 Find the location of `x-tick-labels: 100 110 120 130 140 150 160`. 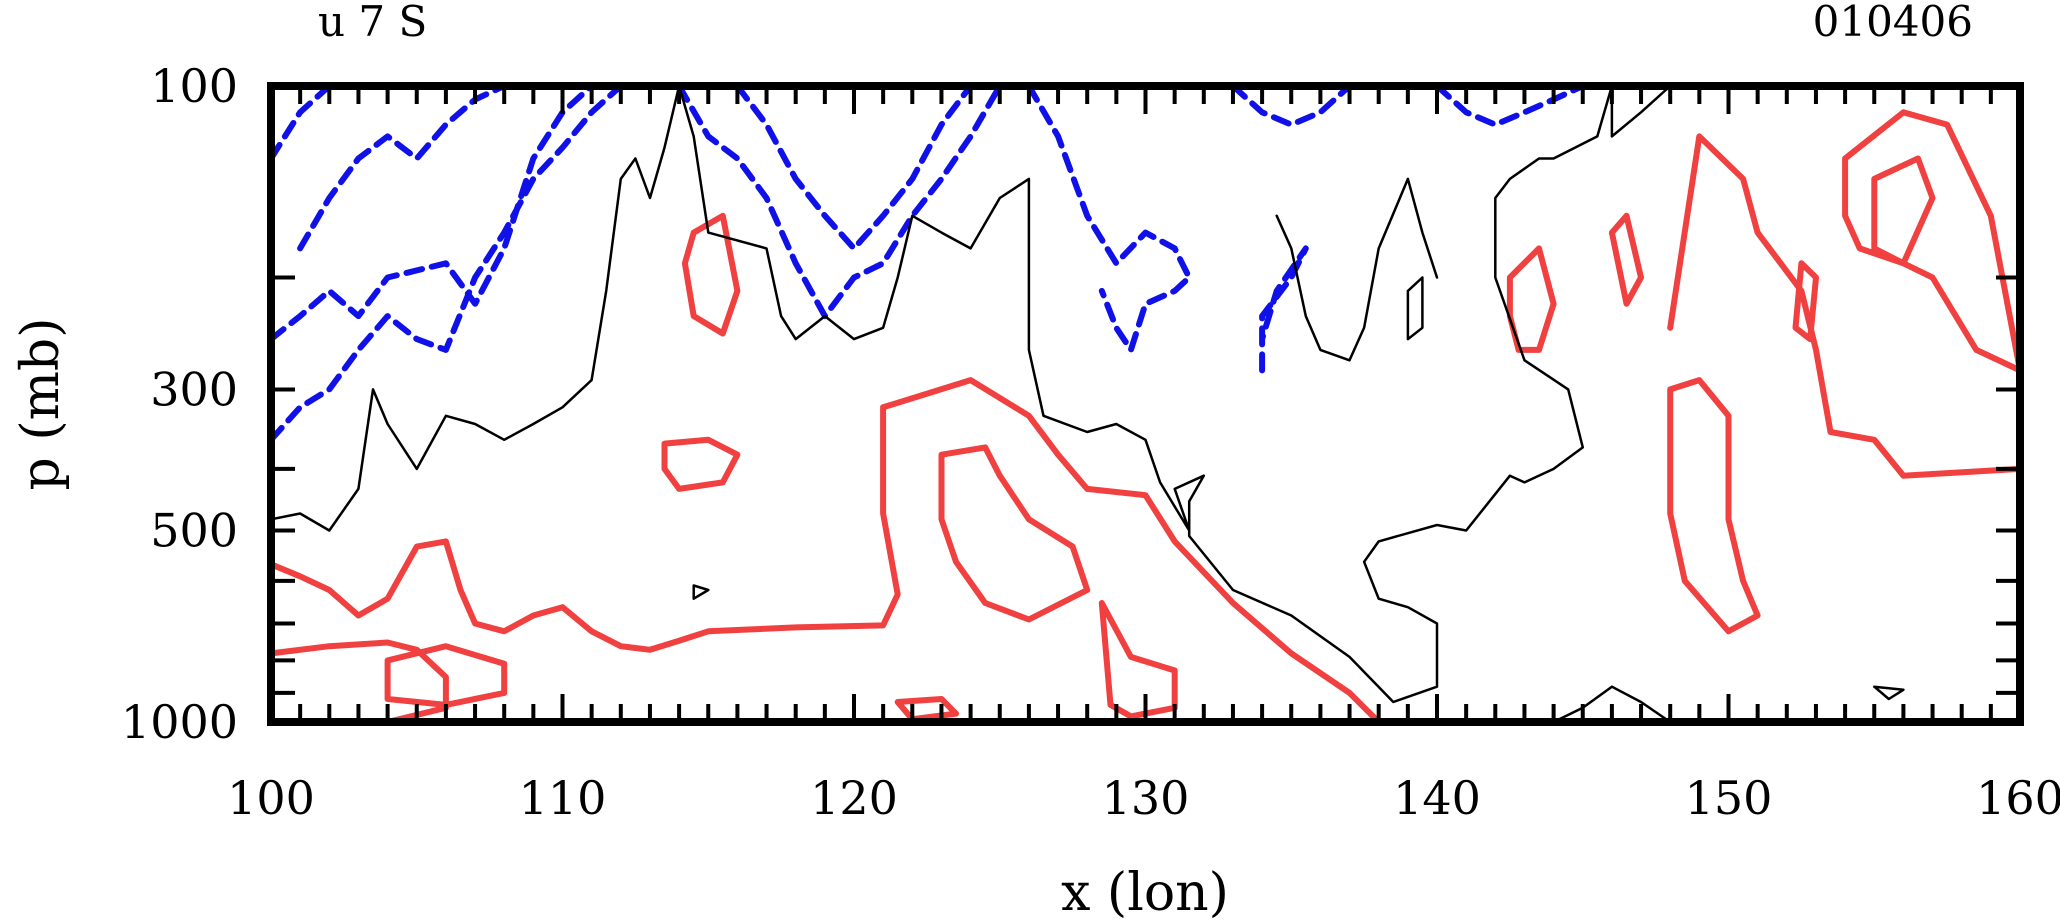

x-tick-labels: 100 110 120 130 140 150 160 is located at coordinates (1143, 798).